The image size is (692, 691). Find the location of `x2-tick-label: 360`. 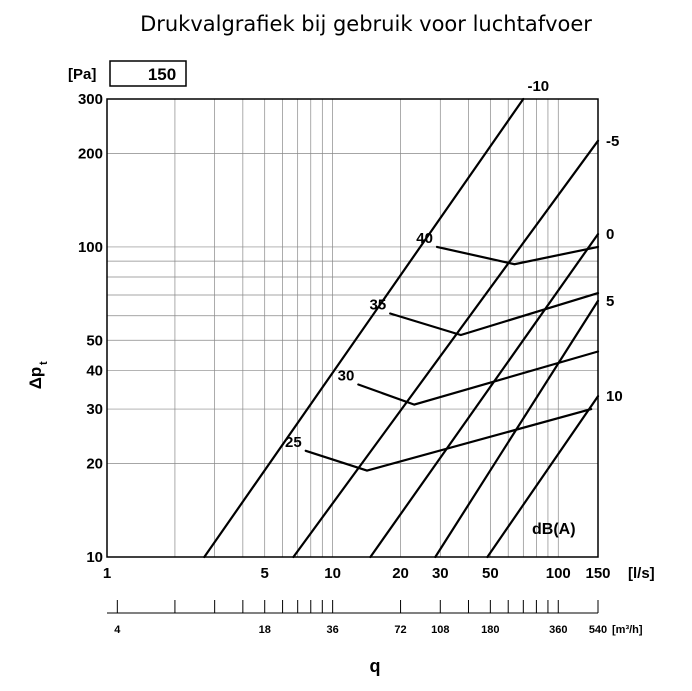

x2-tick-label: 360 is located at coordinates (558, 630).